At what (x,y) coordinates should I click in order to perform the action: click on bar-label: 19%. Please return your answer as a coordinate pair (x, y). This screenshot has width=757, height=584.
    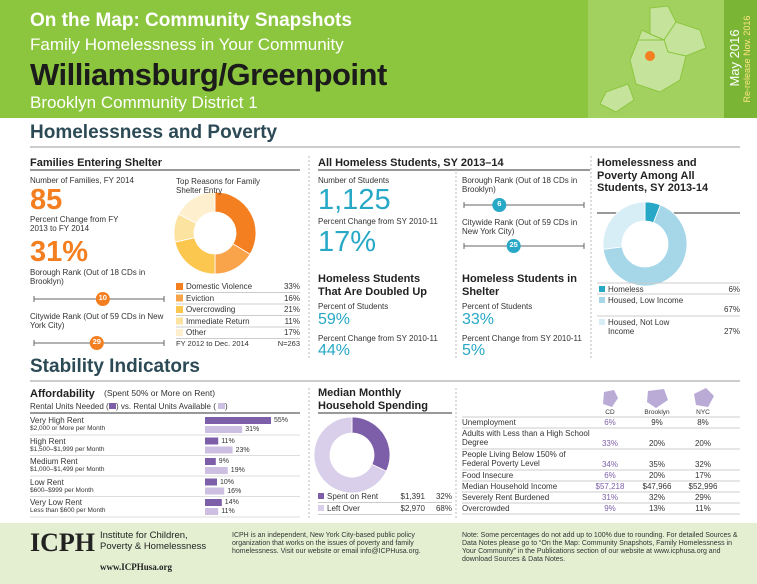
    Looking at the image, I should click on (237, 470).